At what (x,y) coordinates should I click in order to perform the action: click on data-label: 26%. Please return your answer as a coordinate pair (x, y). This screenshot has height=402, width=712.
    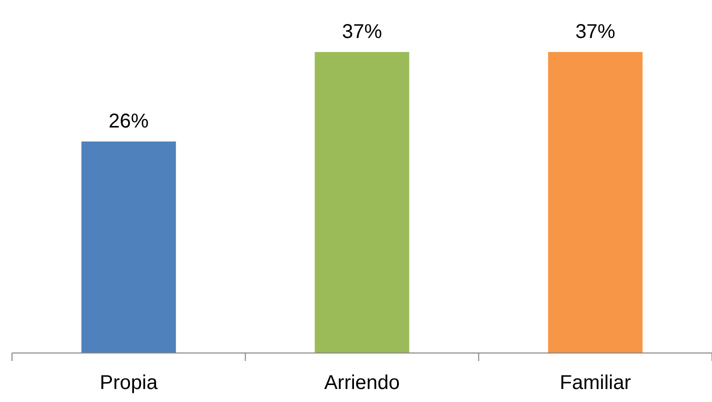
    Looking at the image, I should click on (128, 121).